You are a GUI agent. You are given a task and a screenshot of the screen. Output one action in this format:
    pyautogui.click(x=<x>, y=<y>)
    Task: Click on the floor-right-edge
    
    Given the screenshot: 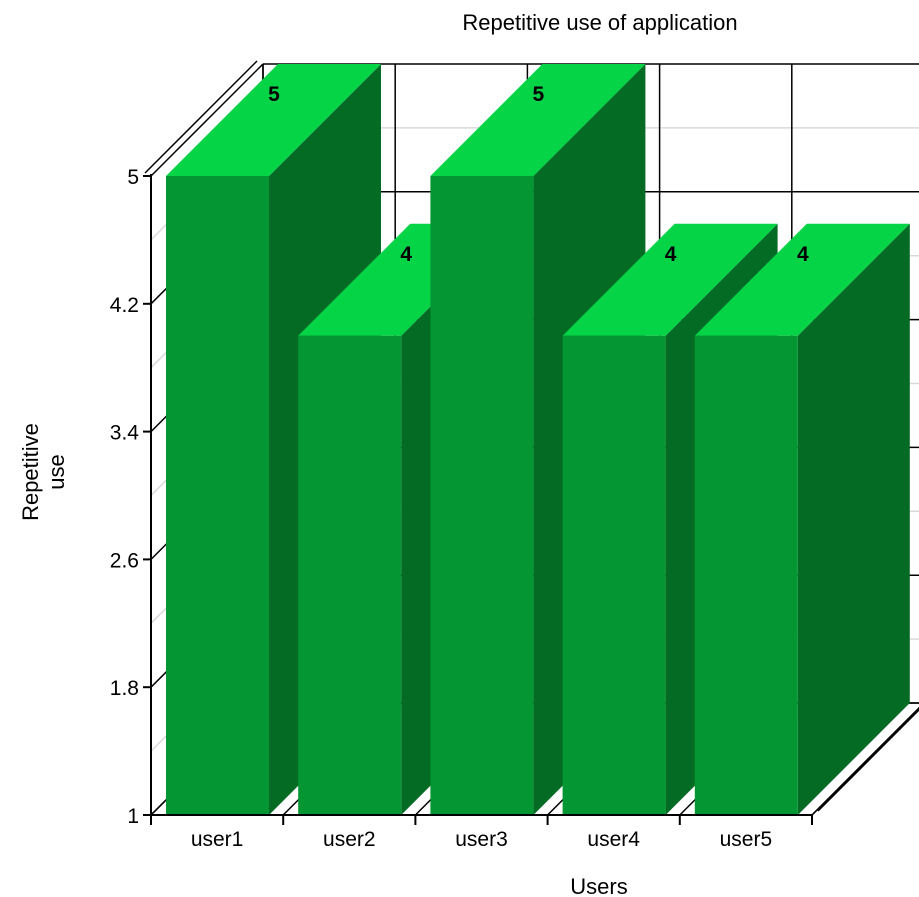 What is the action you would take?
    pyautogui.click(x=865, y=761)
    